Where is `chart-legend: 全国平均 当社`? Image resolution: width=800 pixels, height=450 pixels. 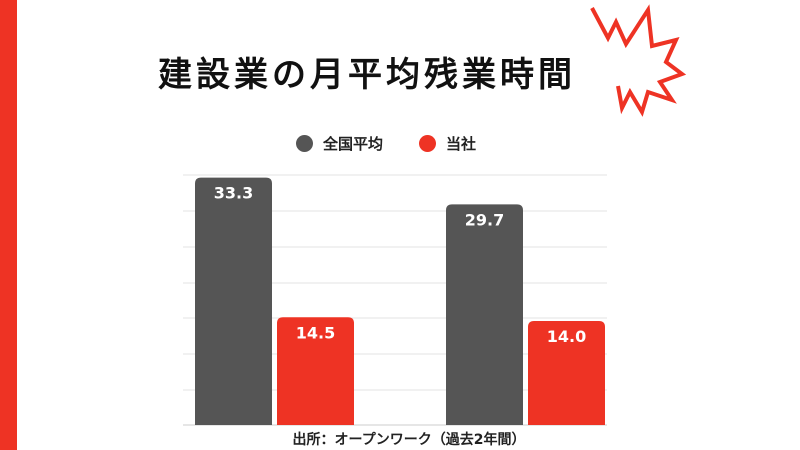
chart-legend: 全国平均 当社 is located at coordinates (404, 143).